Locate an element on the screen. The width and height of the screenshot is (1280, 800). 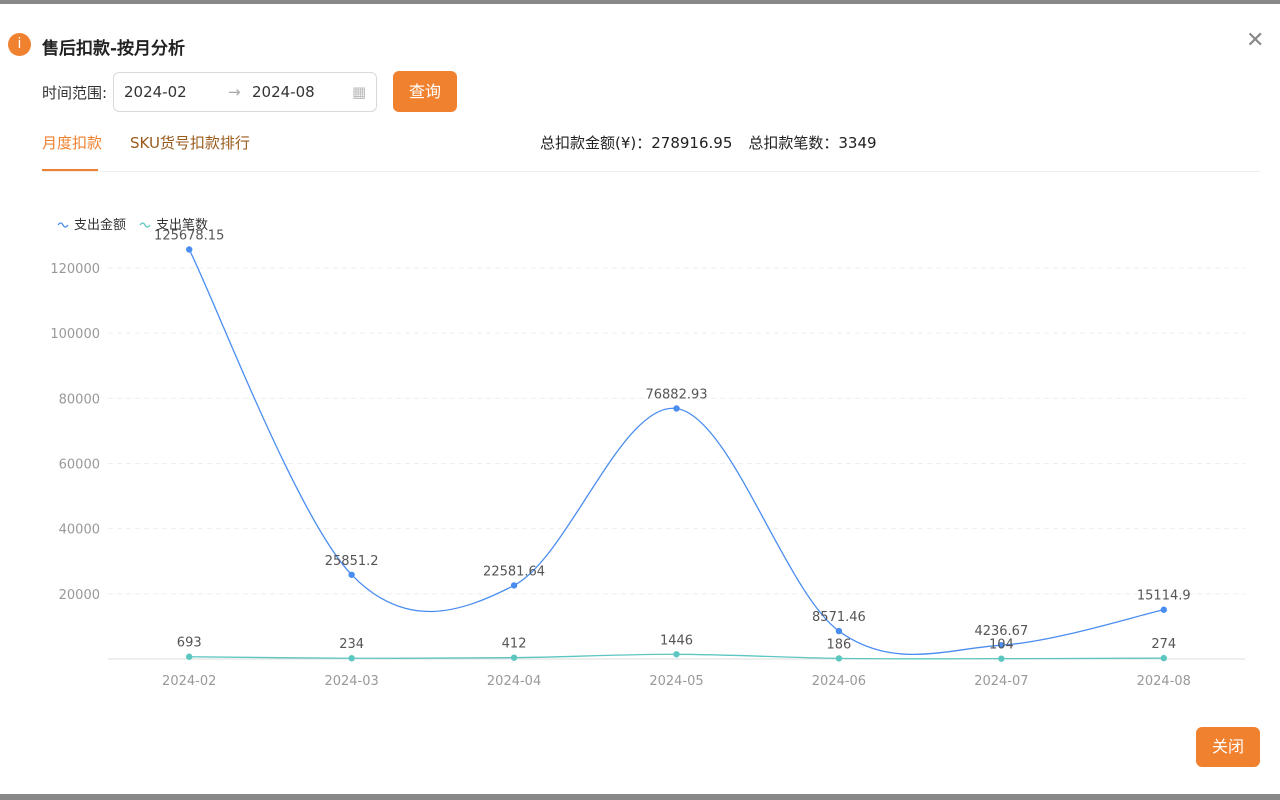
data-label: 186 is located at coordinates (839, 644).